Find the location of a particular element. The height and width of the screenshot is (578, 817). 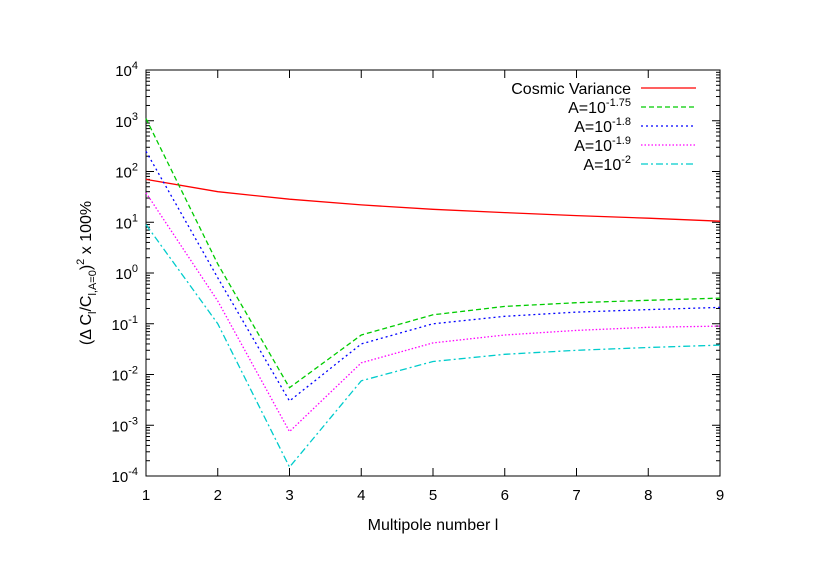

y-tick-label: 10⁴ is located at coordinates (126, 70).